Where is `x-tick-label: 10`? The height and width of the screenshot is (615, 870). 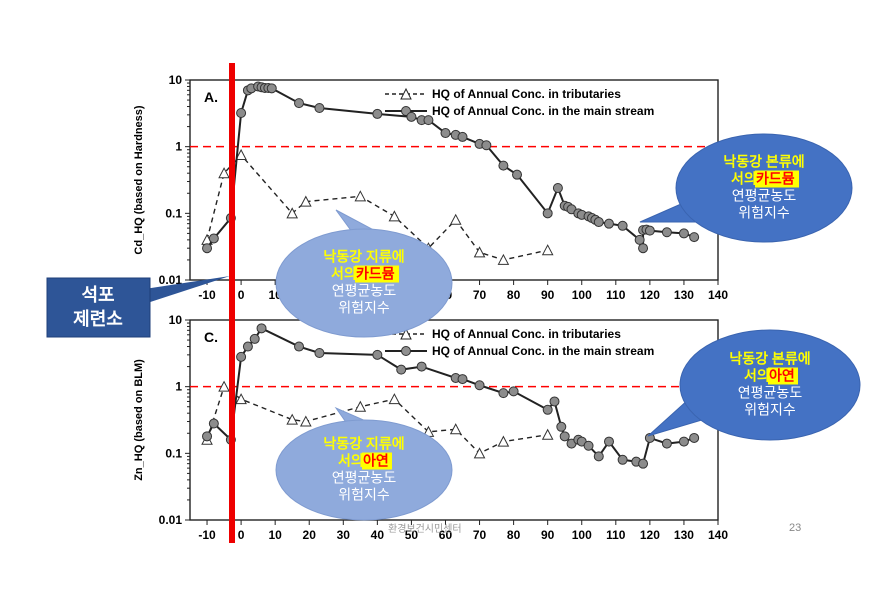
x-tick-label: 10 is located at coordinates (275, 535).